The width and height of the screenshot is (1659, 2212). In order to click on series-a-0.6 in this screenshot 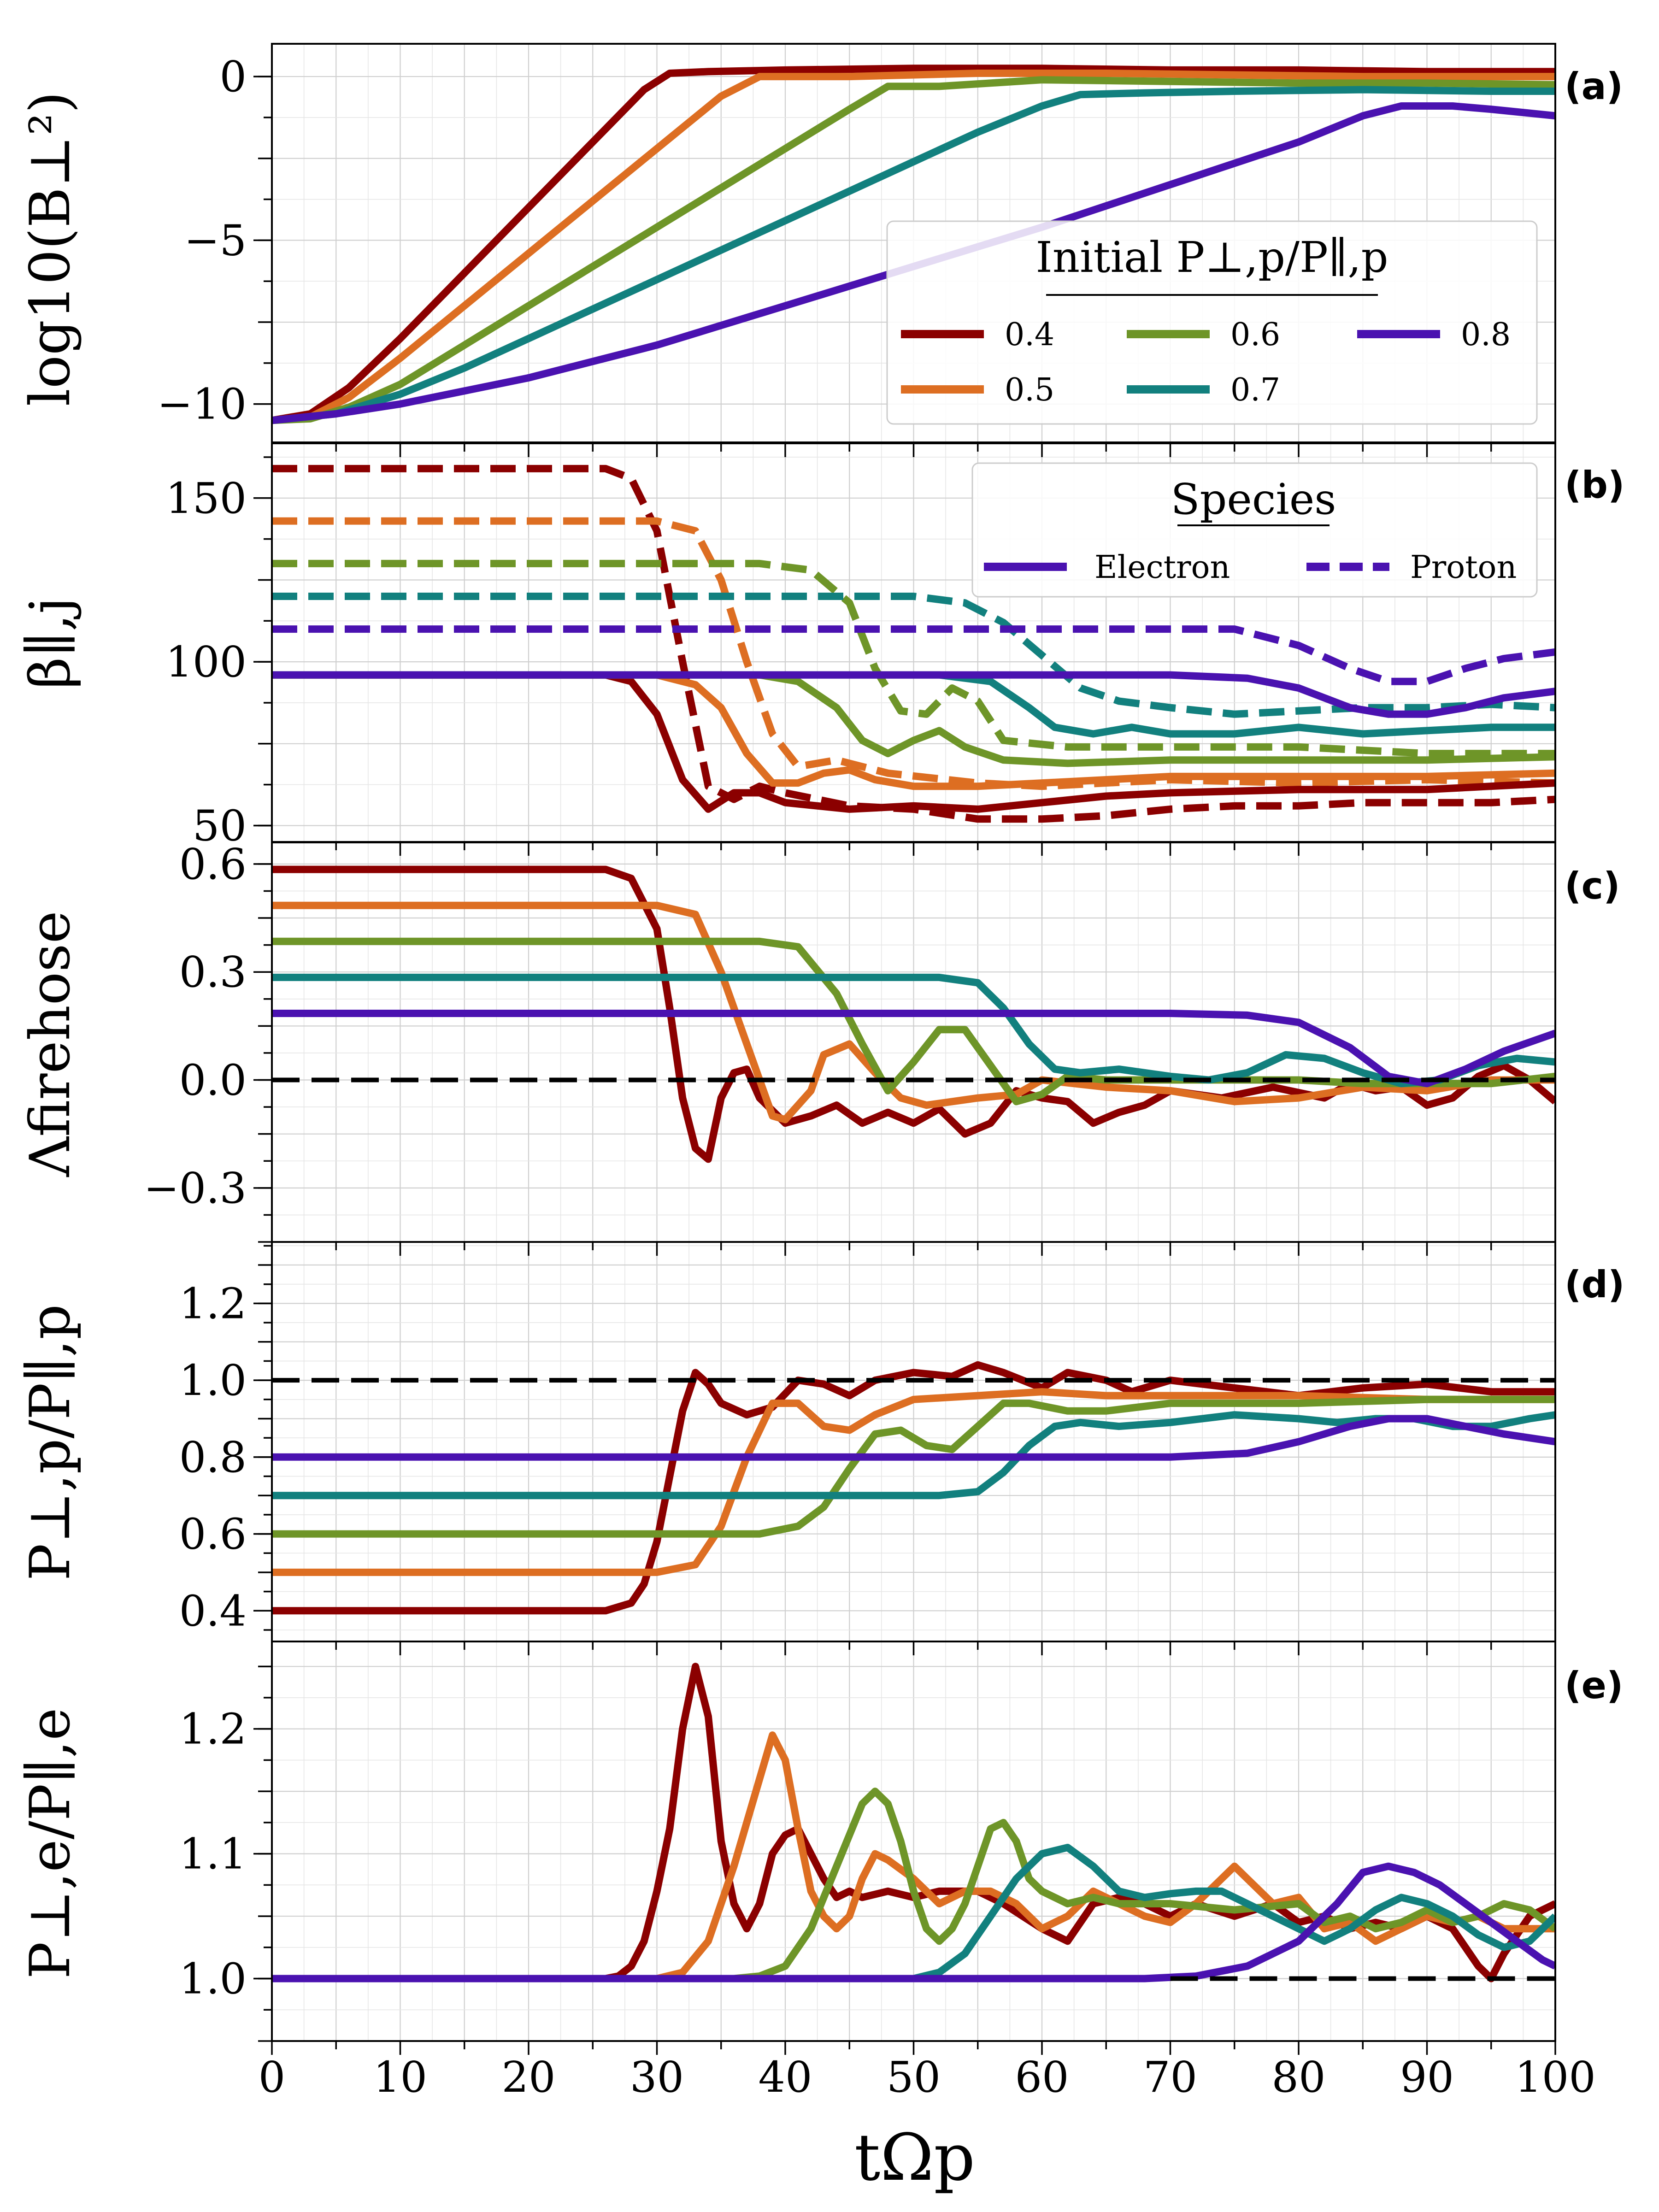, I will do `click(913, 250)`.